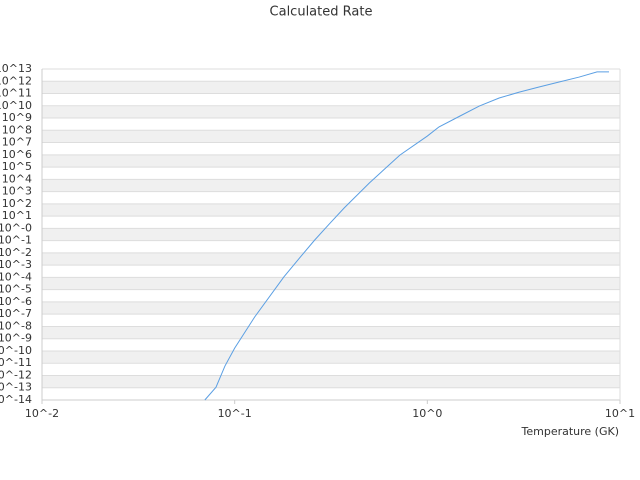  What do you see at coordinates (17, 203) in the screenshot?
I see `y-tick-label: 10^2` at bounding box center [17, 203].